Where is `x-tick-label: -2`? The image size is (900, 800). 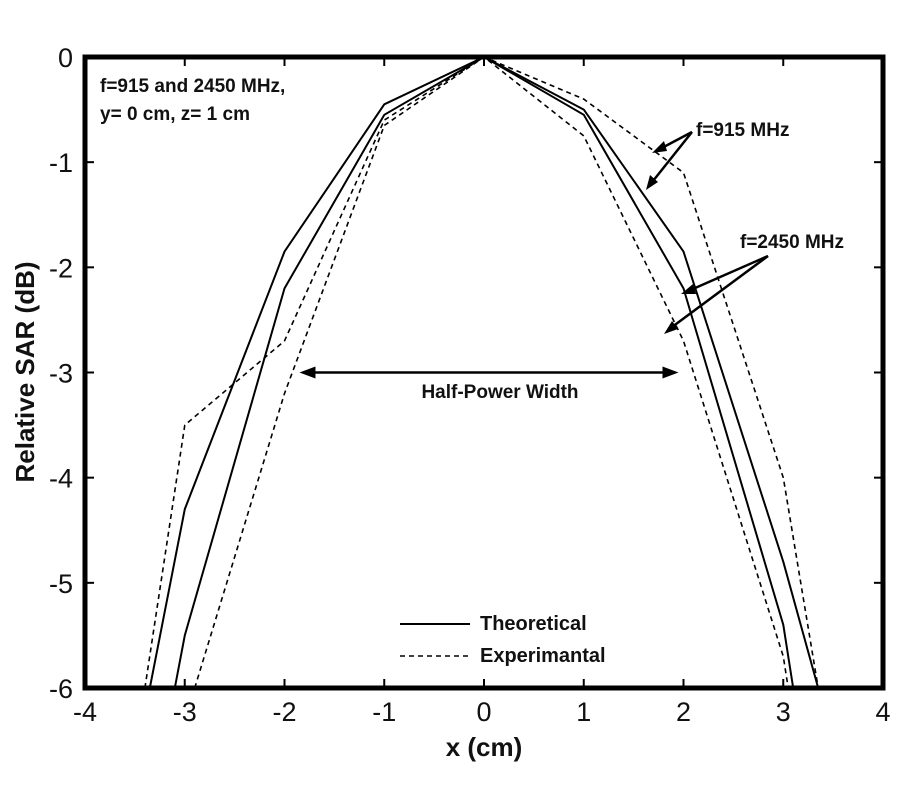 x-tick-label: -2 is located at coordinates (284, 712).